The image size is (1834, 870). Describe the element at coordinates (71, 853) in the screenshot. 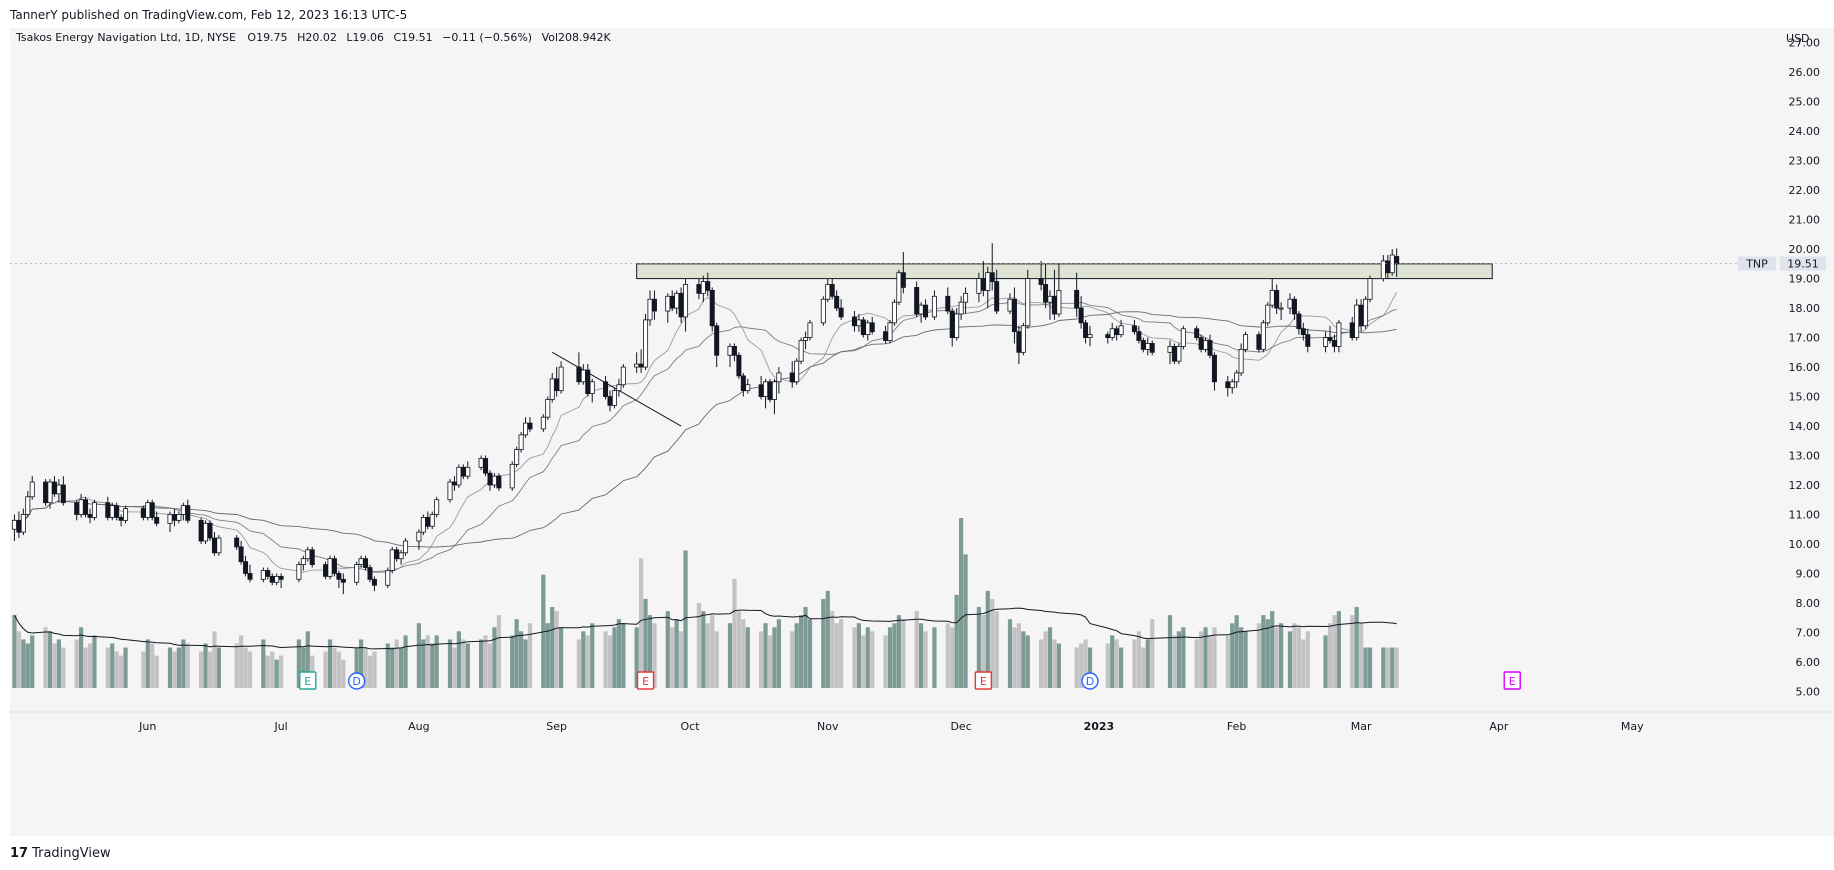

I see `brand-name: TradingView` at that location.